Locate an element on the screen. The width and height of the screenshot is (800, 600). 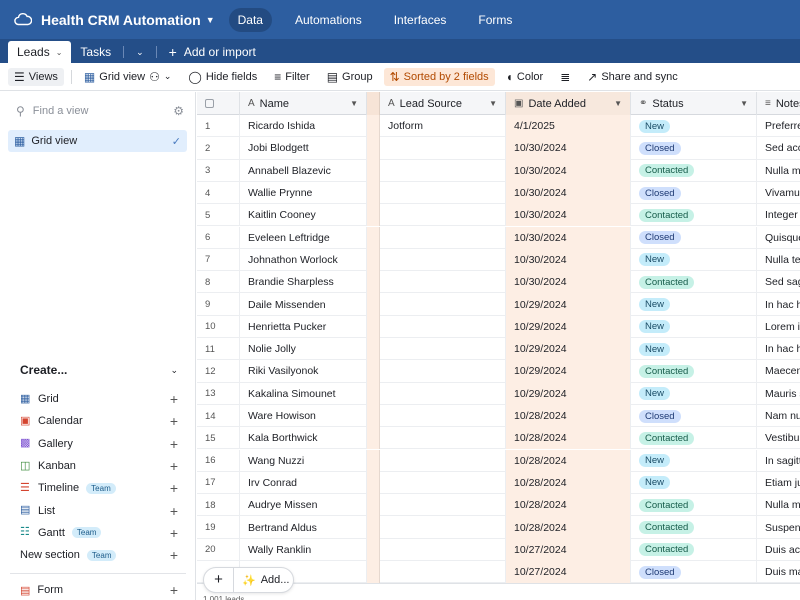
cell-name: Brandie Sharpless is located at coordinates (303, 282).